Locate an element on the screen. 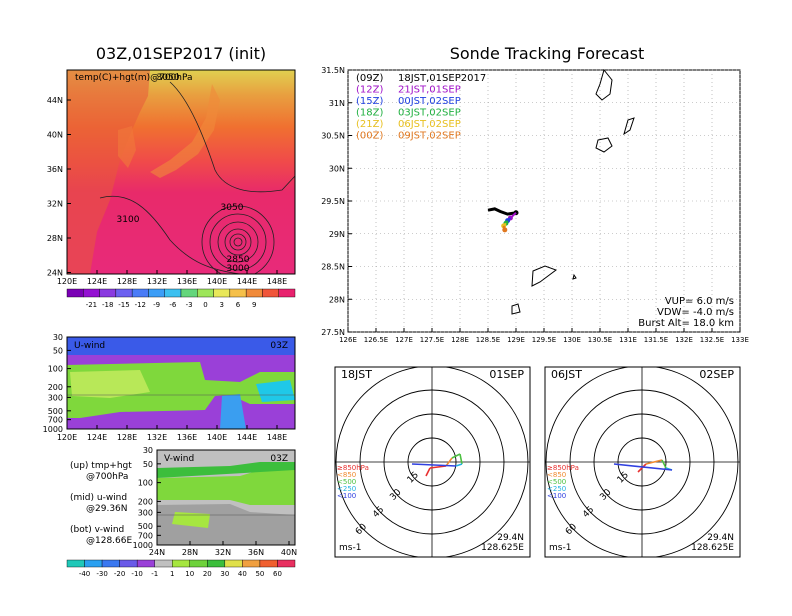 The height and width of the screenshot is (616, 792). lon-tick-label: 136E is located at coordinates (187, 437).